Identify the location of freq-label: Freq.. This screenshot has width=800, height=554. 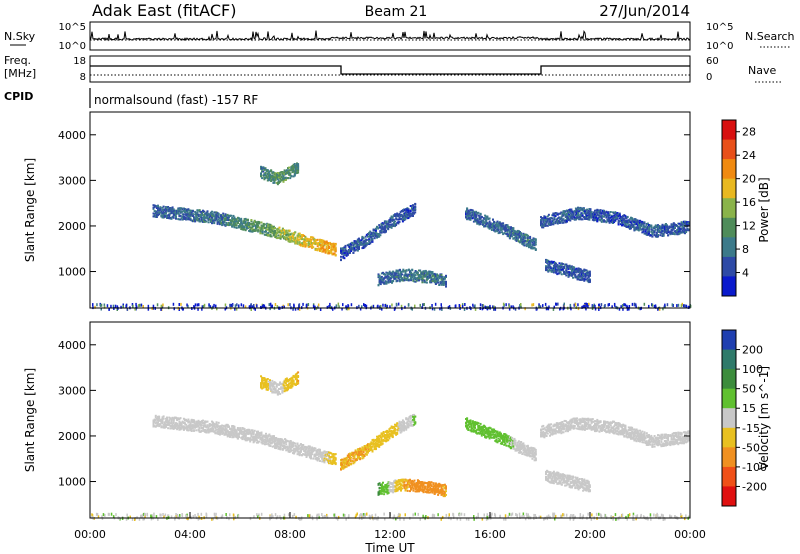
(17, 60).